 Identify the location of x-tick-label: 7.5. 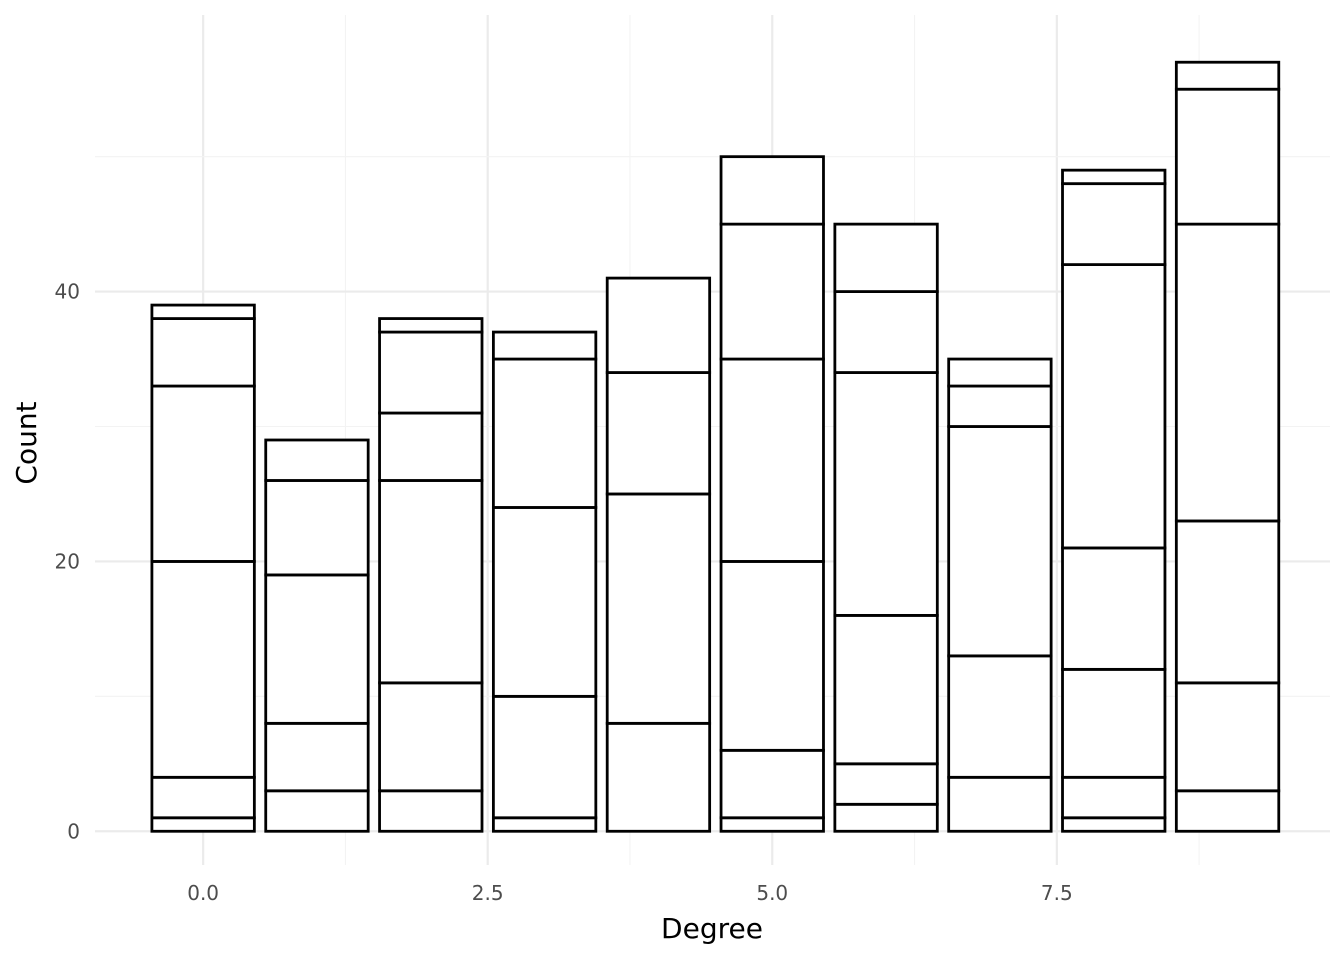
(1057, 893).